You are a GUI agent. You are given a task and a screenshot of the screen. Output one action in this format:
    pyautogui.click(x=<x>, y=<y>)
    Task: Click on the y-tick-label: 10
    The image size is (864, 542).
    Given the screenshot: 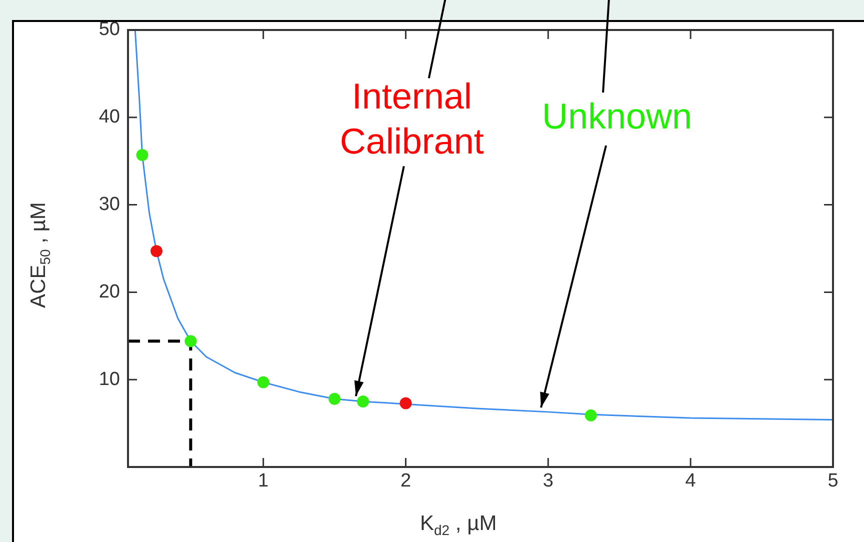 What is the action you would take?
    pyautogui.click(x=109, y=379)
    